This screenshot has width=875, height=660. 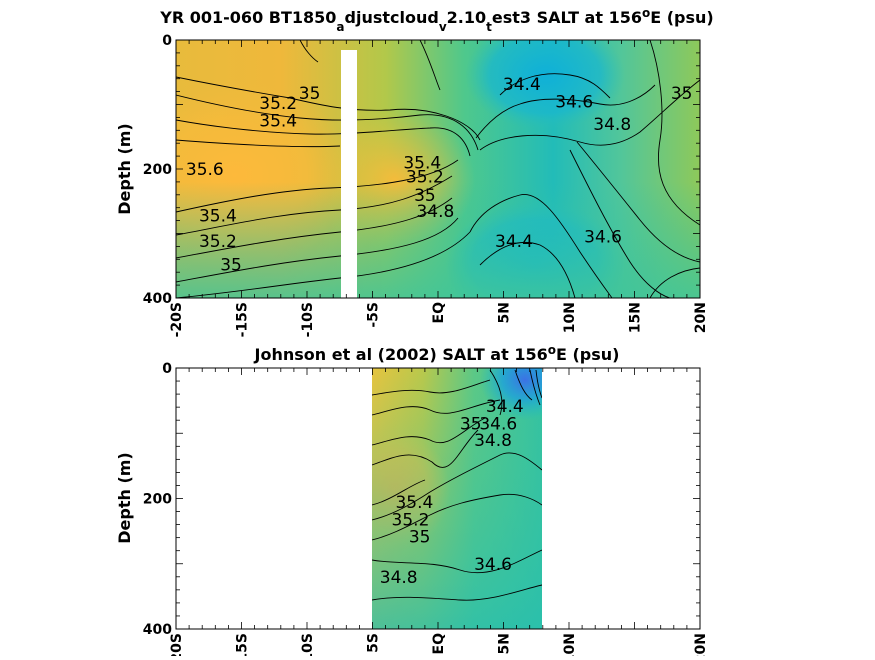 What do you see at coordinates (374, 643) in the screenshot?
I see `x-tick-label: 5S` at bounding box center [374, 643].